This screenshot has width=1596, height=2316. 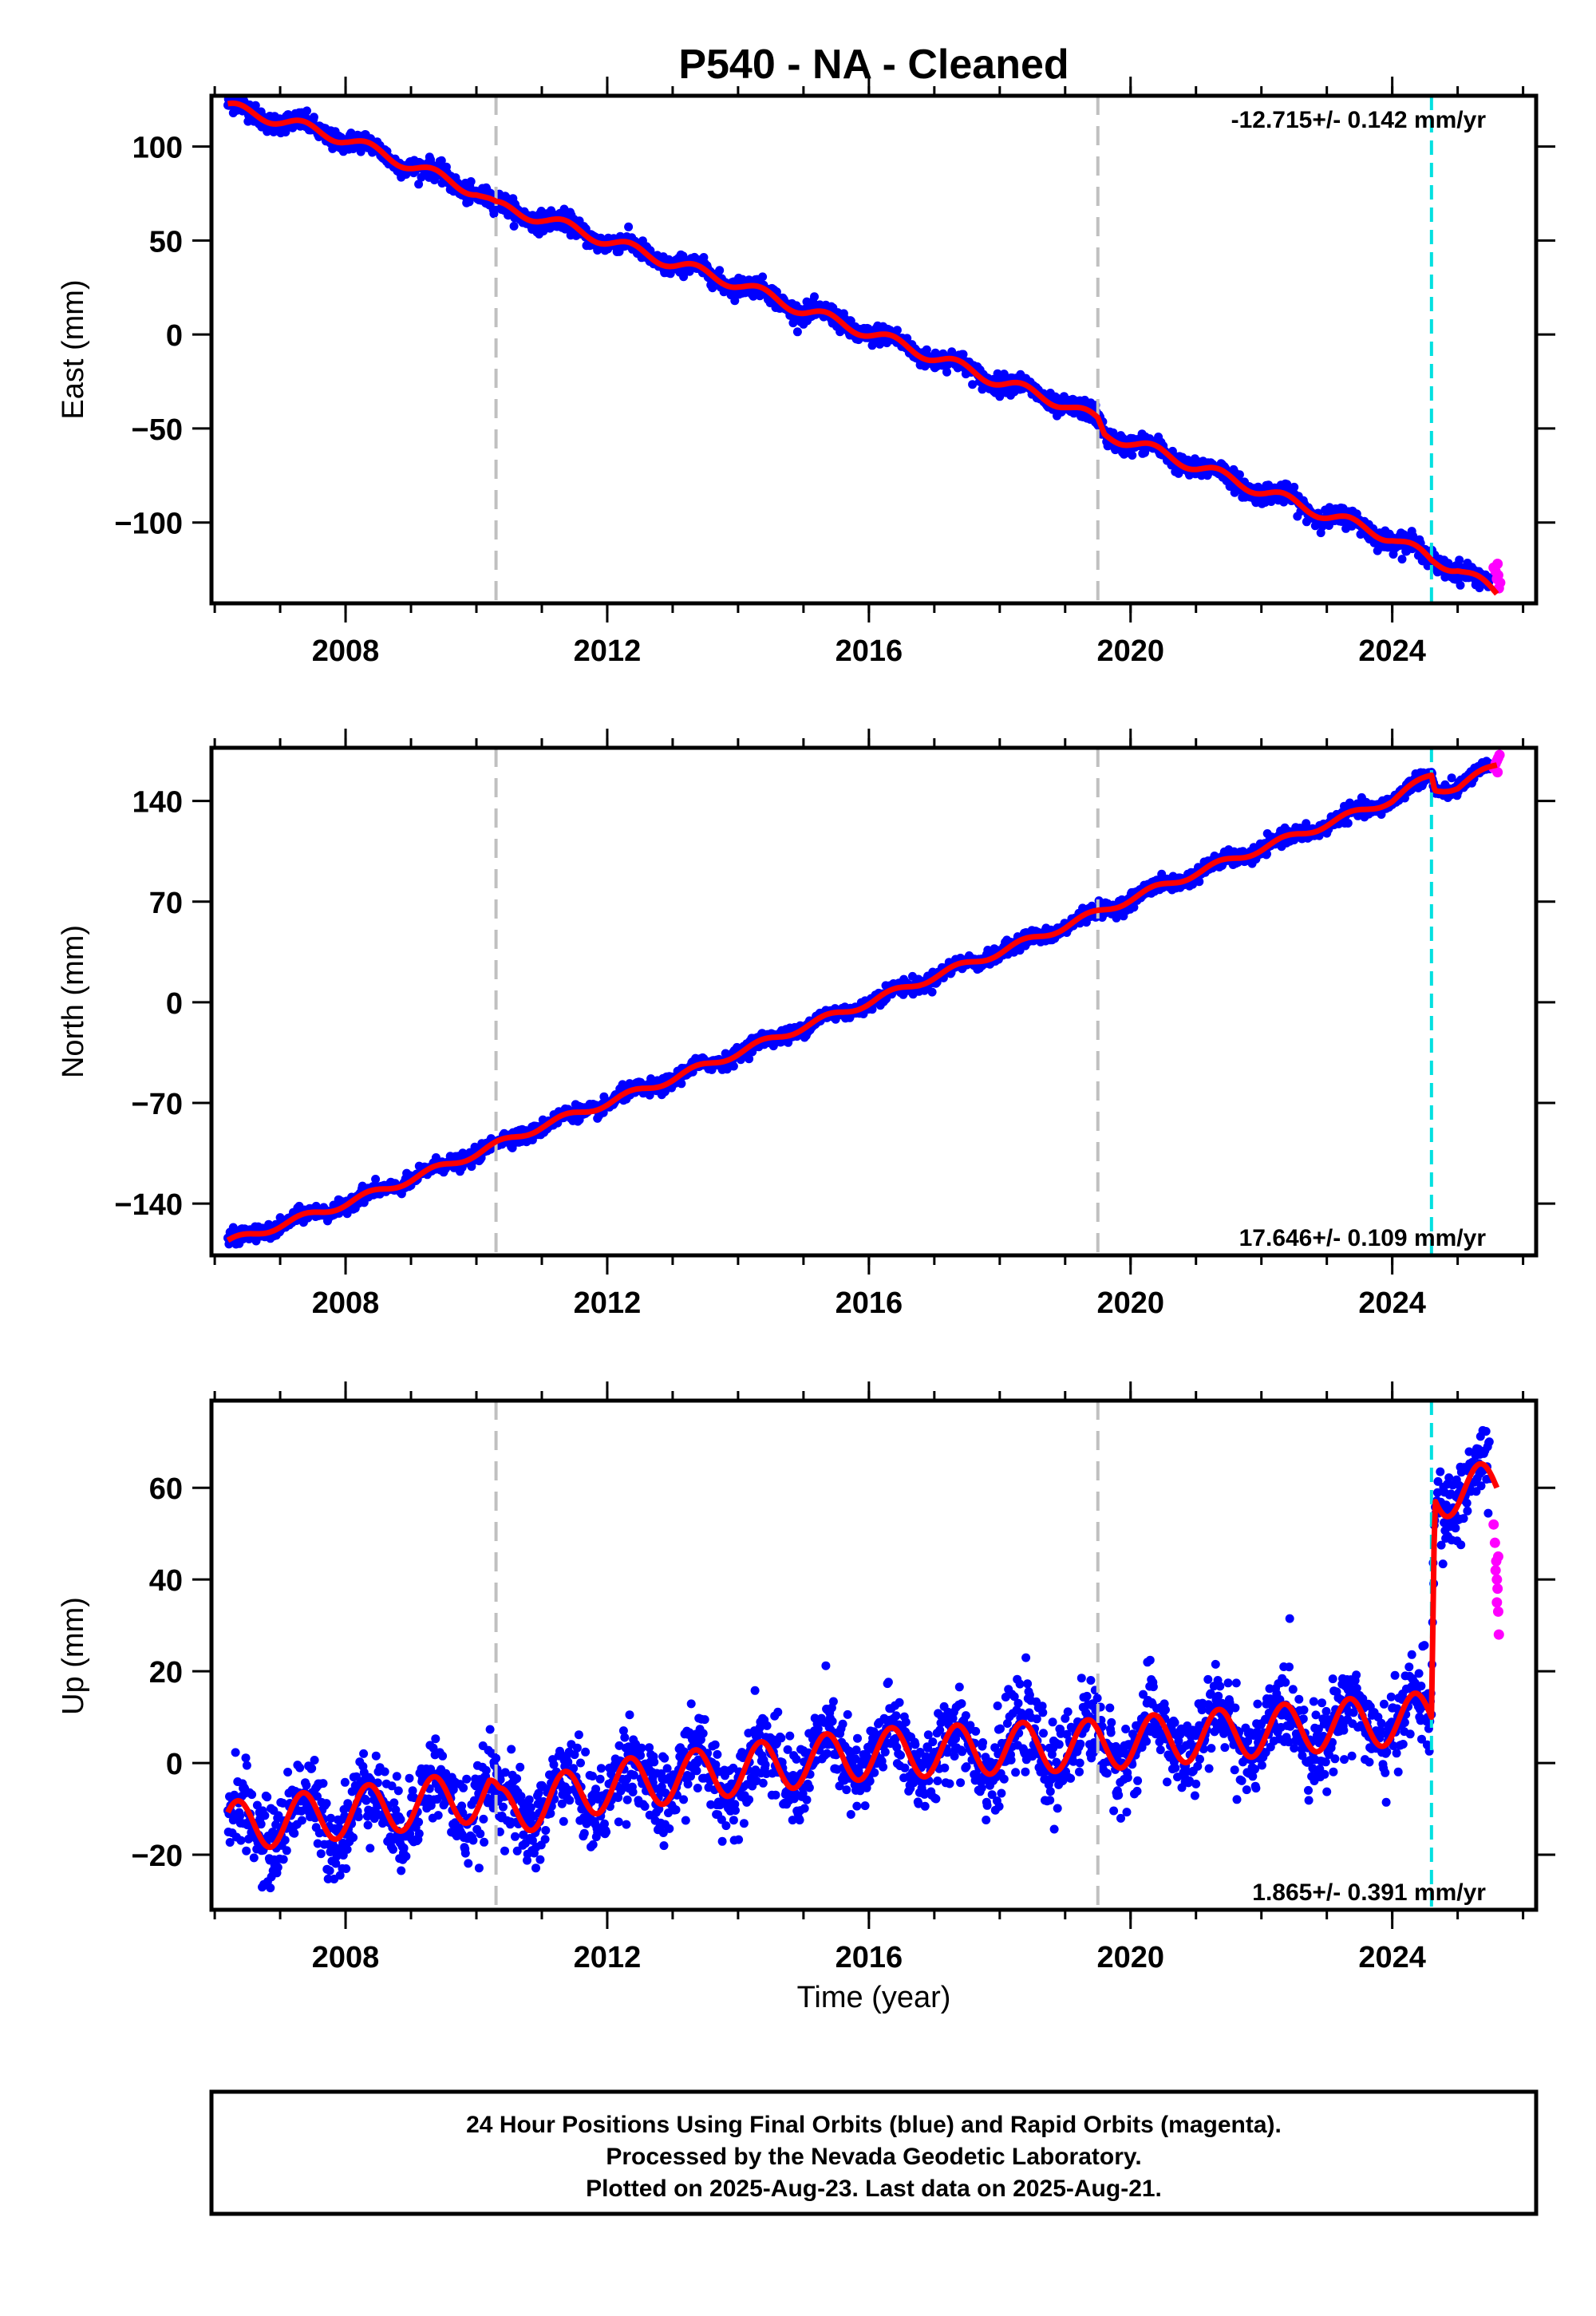 I want to click on east-y-tick-label: −100, so click(x=148, y=524).